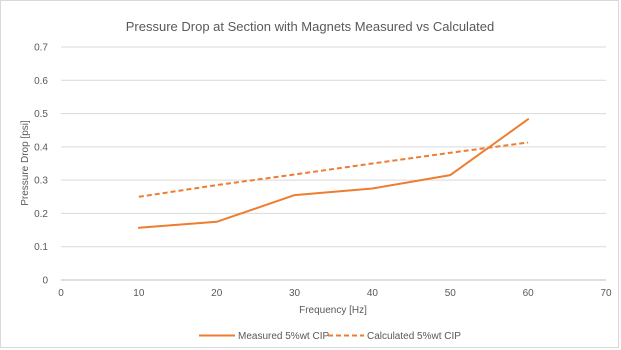 The image size is (621, 350). I want to click on x-tick-label: 40, so click(373, 293).